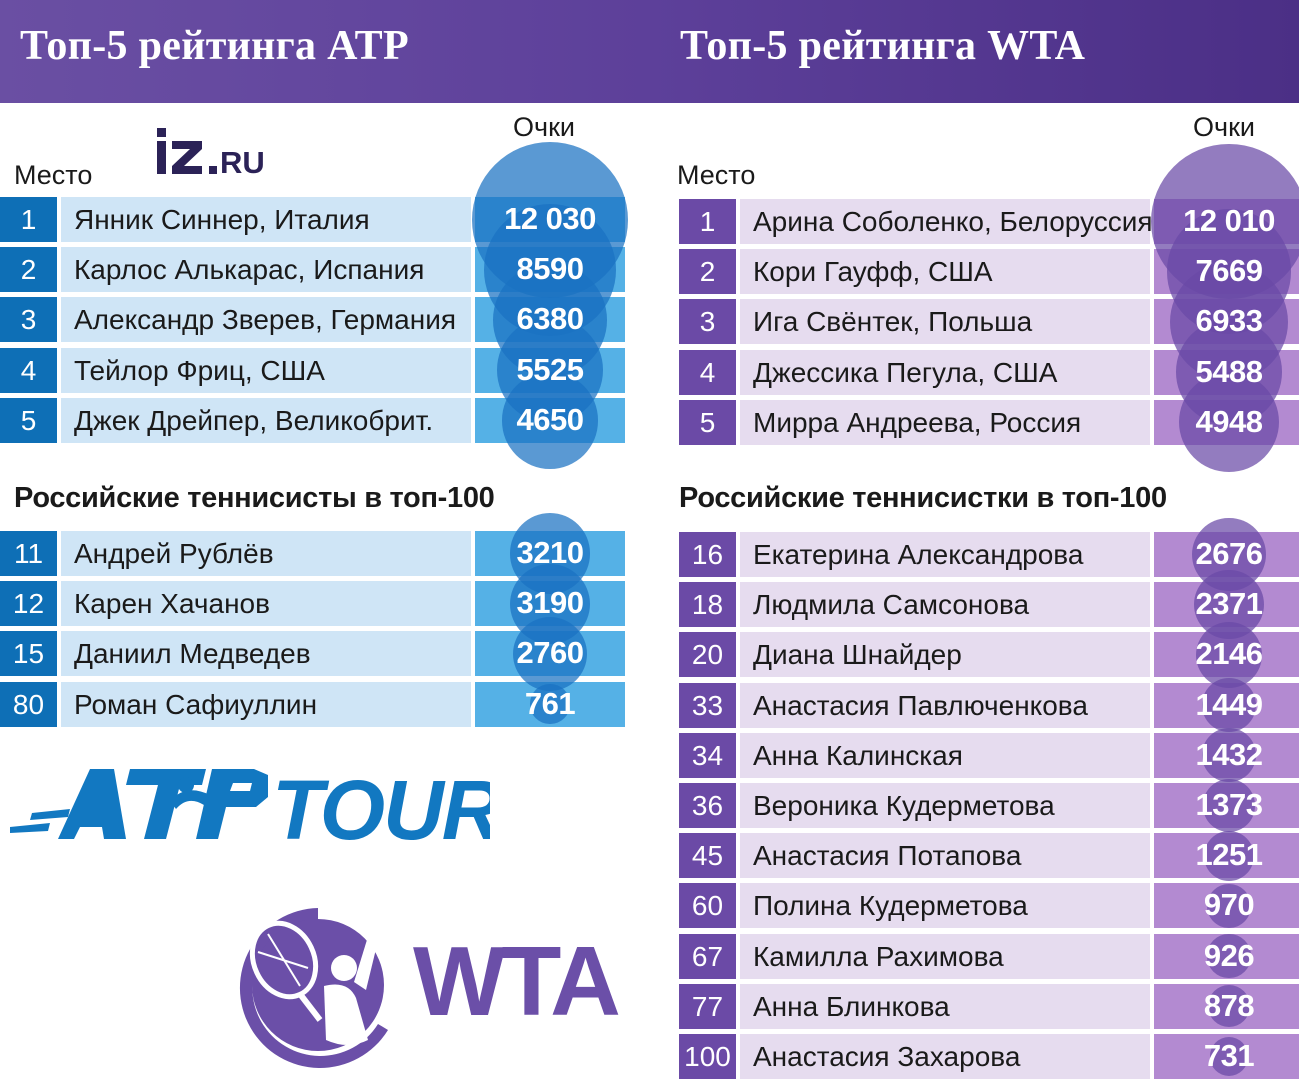 The image size is (1299, 1079). Describe the element at coordinates (1229, 220) in the screenshot. I see `points-label: 12 010` at that location.